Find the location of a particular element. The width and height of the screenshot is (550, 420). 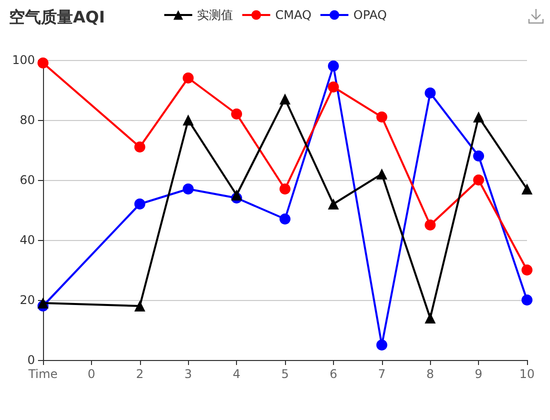

chart-title: 空气质量AQI is located at coordinates (57, 17).